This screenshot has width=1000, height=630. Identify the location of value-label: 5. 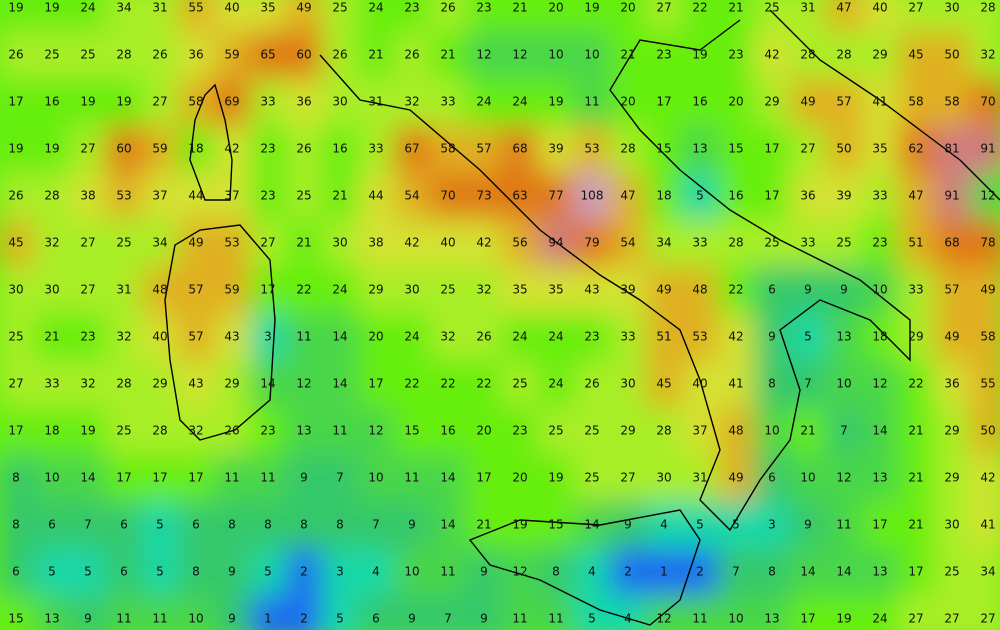
(52, 572).